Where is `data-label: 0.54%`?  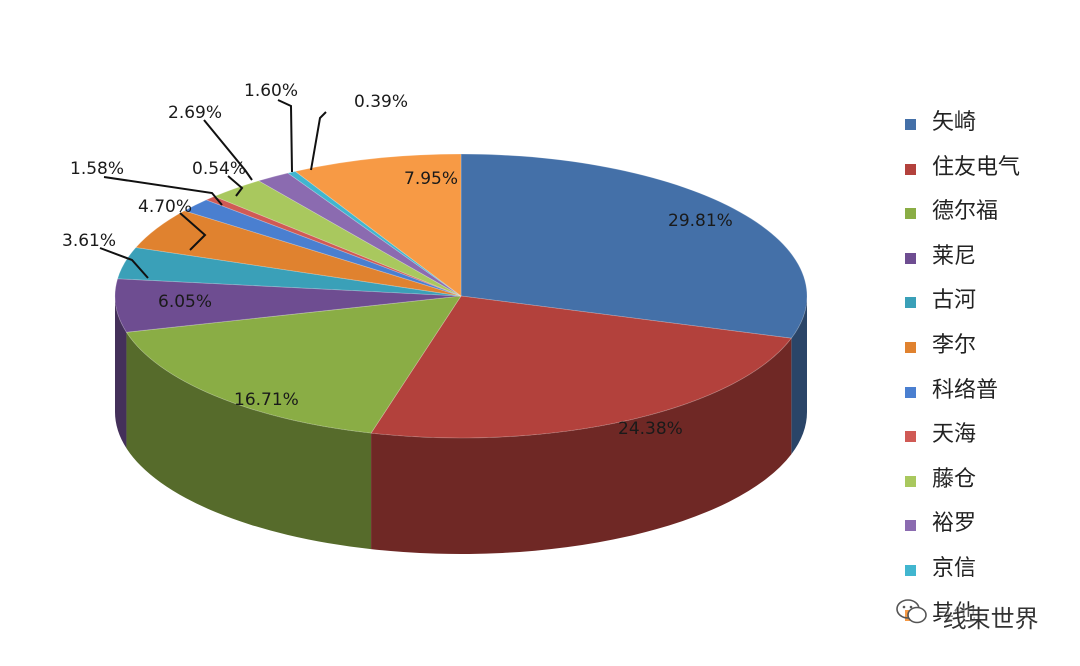 data-label: 0.54% is located at coordinates (219, 169).